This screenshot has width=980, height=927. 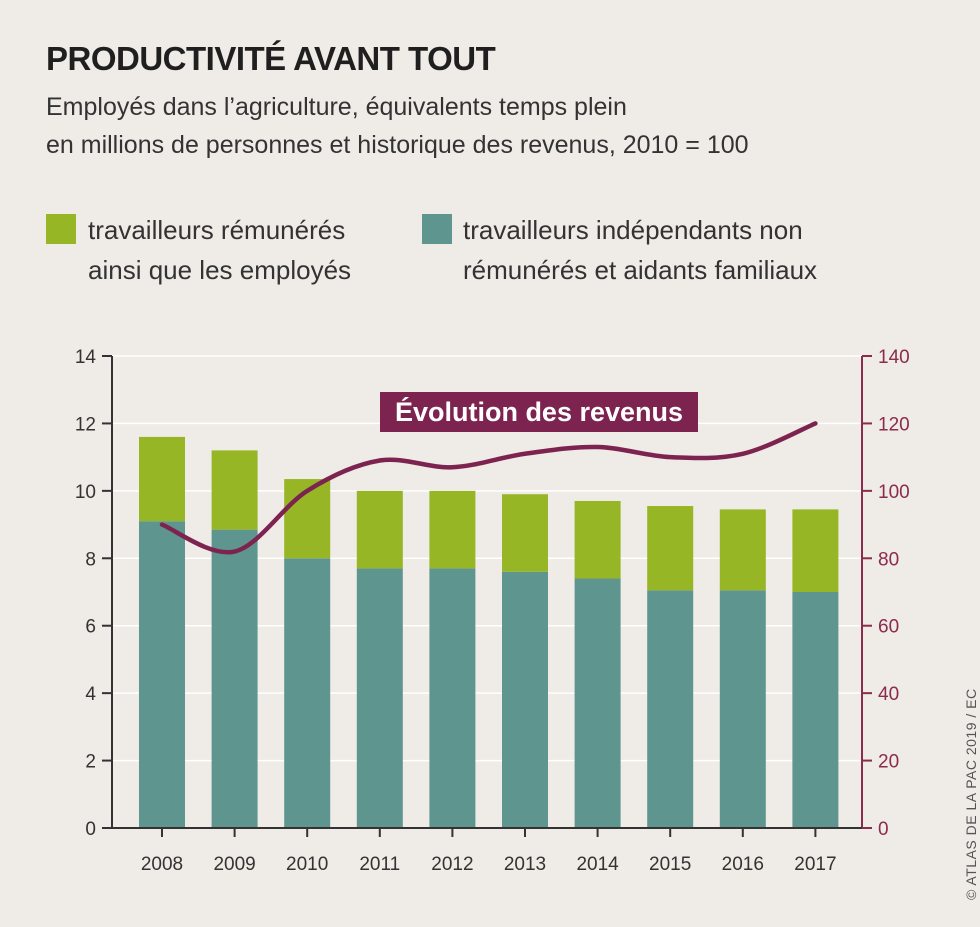 I want to click on left-axis-tick-label: 4, so click(x=90, y=694).